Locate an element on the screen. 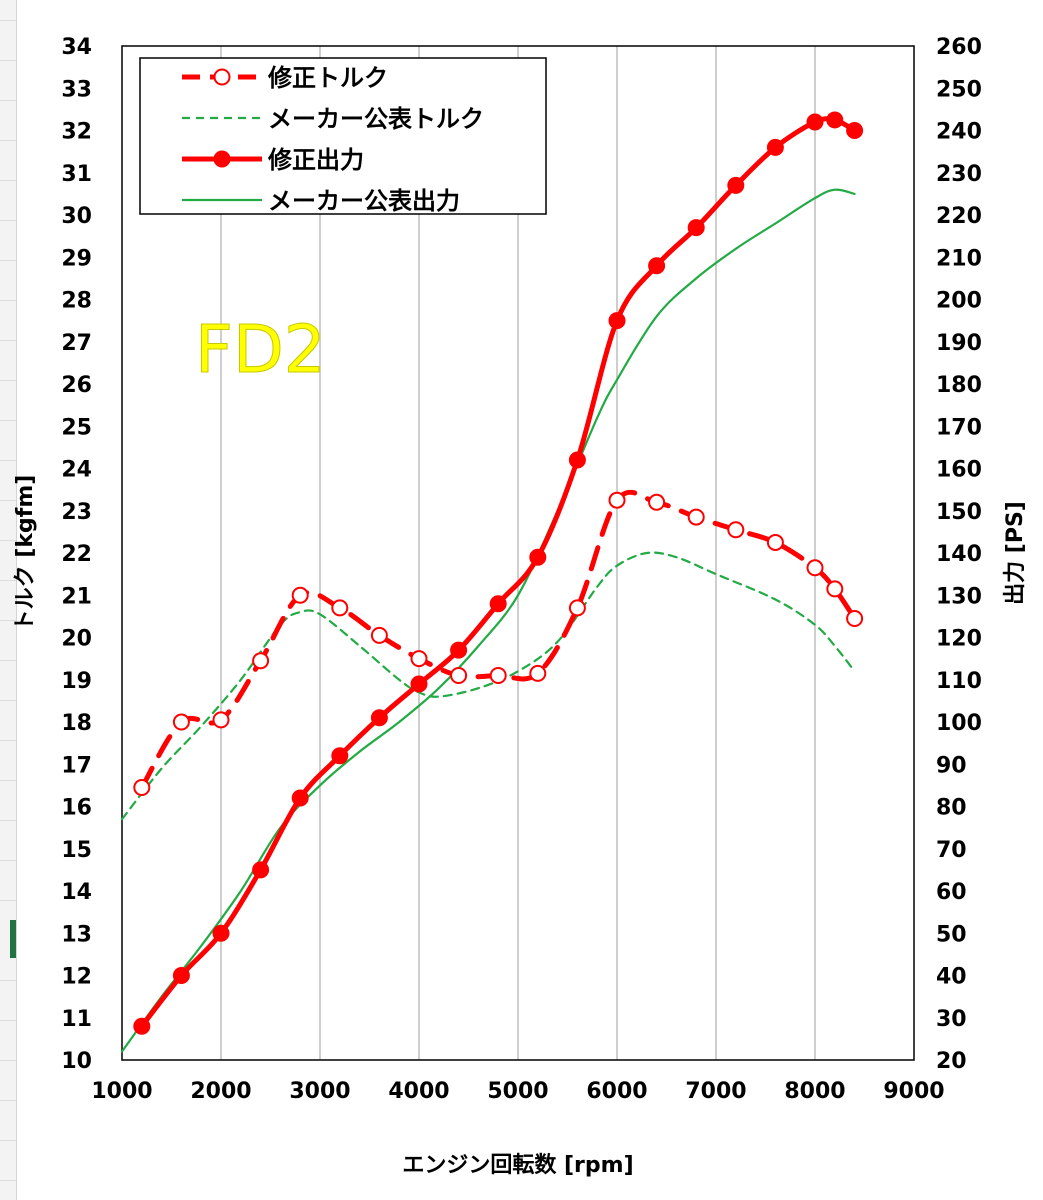 The height and width of the screenshot is (1200, 1043). spreadsheet-left-strip is located at coordinates (8, 600).